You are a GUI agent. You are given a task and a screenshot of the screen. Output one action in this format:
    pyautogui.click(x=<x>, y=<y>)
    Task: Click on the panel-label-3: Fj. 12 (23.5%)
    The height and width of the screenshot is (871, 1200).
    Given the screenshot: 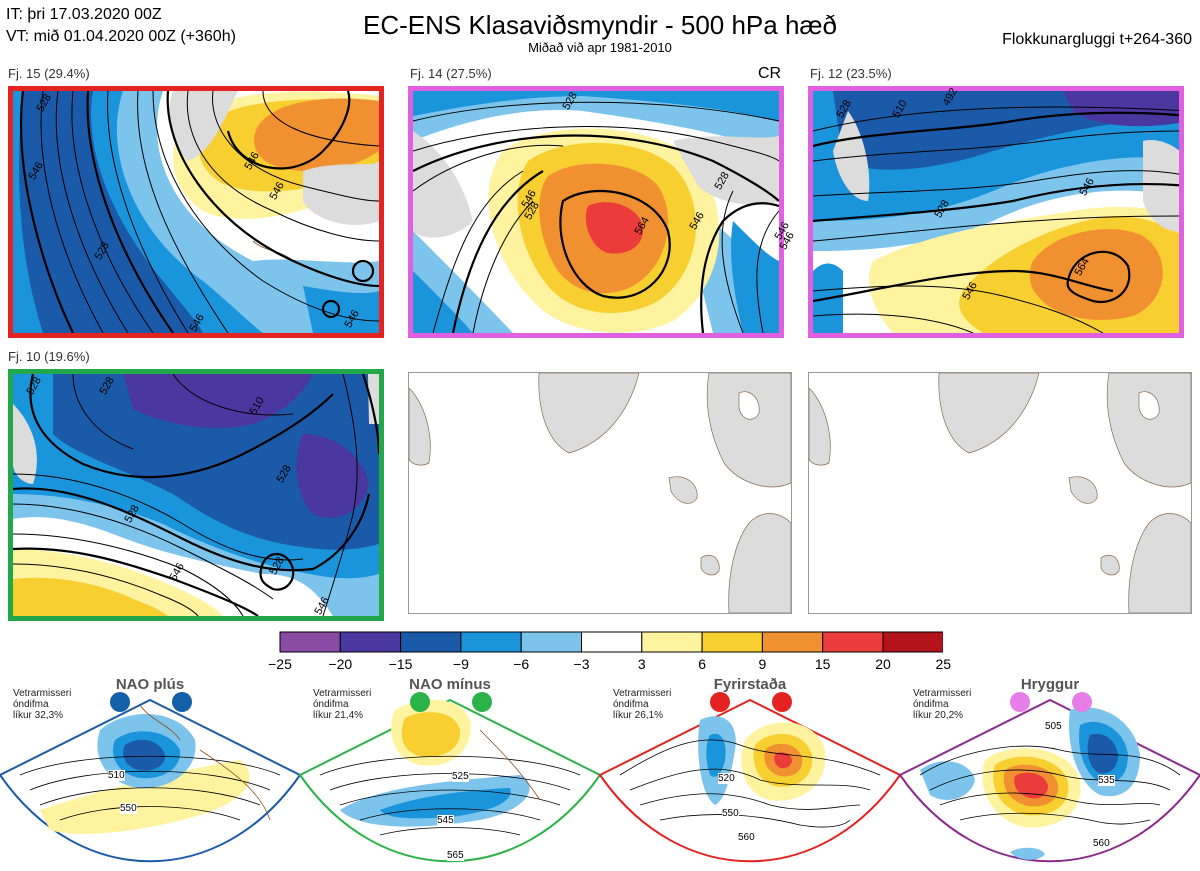 What is the action you would take?
    pyautogui.click(x=851, y=73)
    